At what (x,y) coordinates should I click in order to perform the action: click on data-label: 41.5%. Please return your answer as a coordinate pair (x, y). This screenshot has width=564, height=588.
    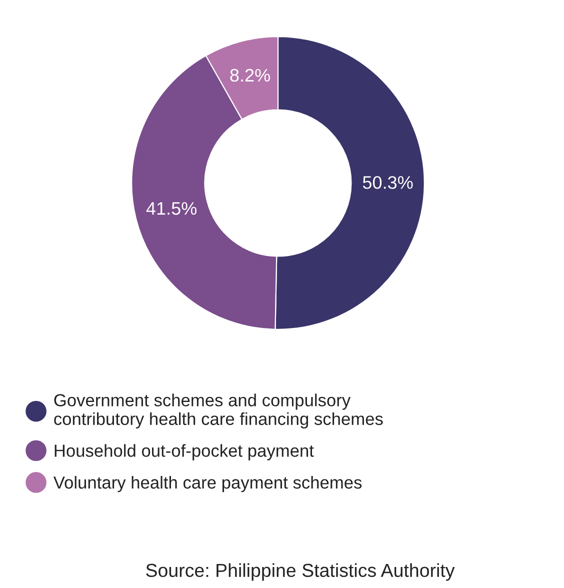
    Looking at the image, I should click on (171, 208).